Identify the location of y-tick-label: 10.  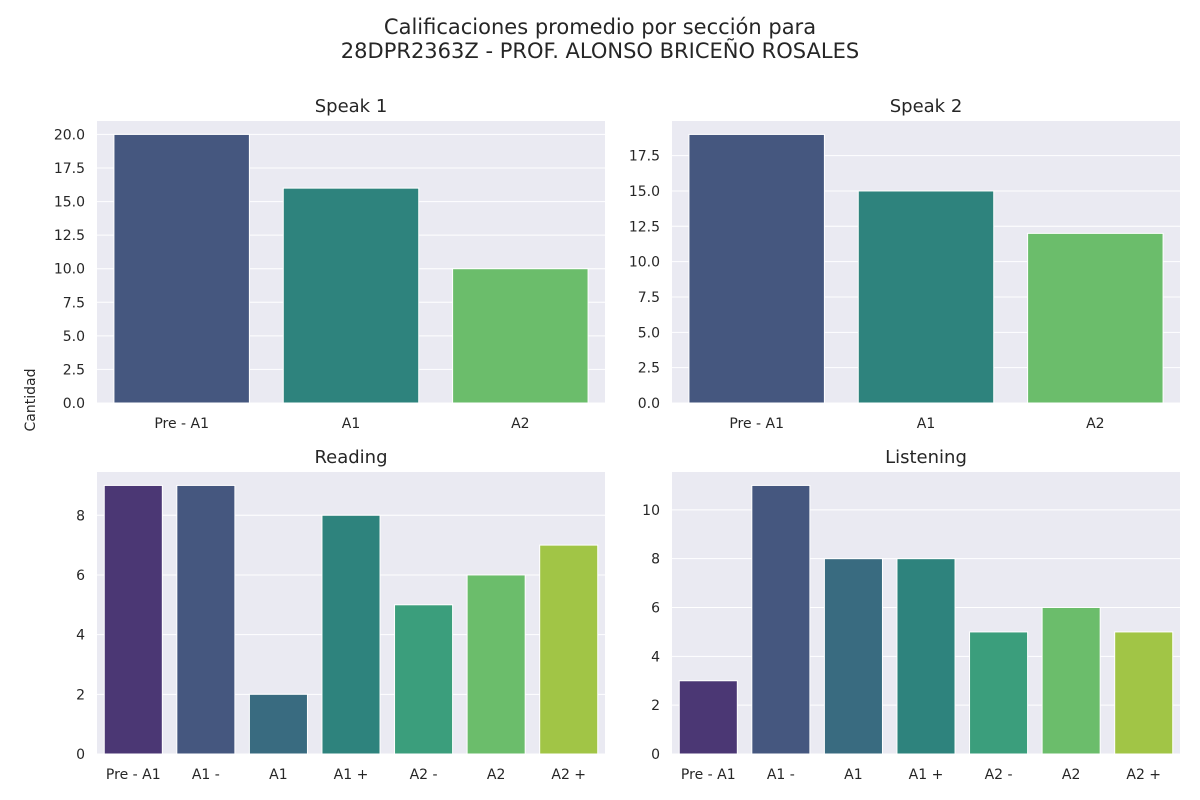
(651, 511).